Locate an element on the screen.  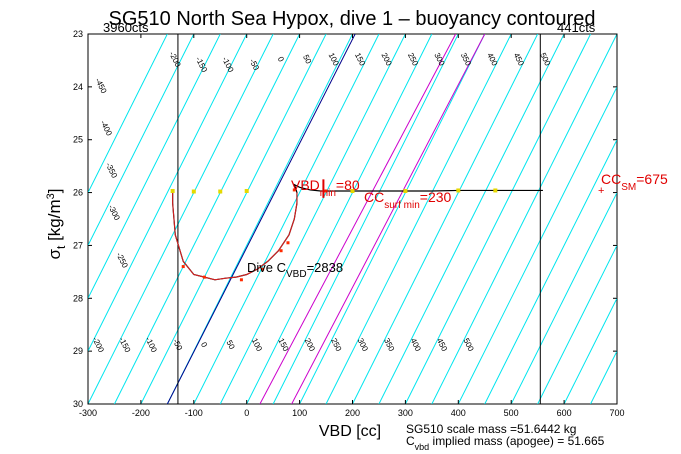
x-tick-label: 400 is located at coordinates (458, 413).